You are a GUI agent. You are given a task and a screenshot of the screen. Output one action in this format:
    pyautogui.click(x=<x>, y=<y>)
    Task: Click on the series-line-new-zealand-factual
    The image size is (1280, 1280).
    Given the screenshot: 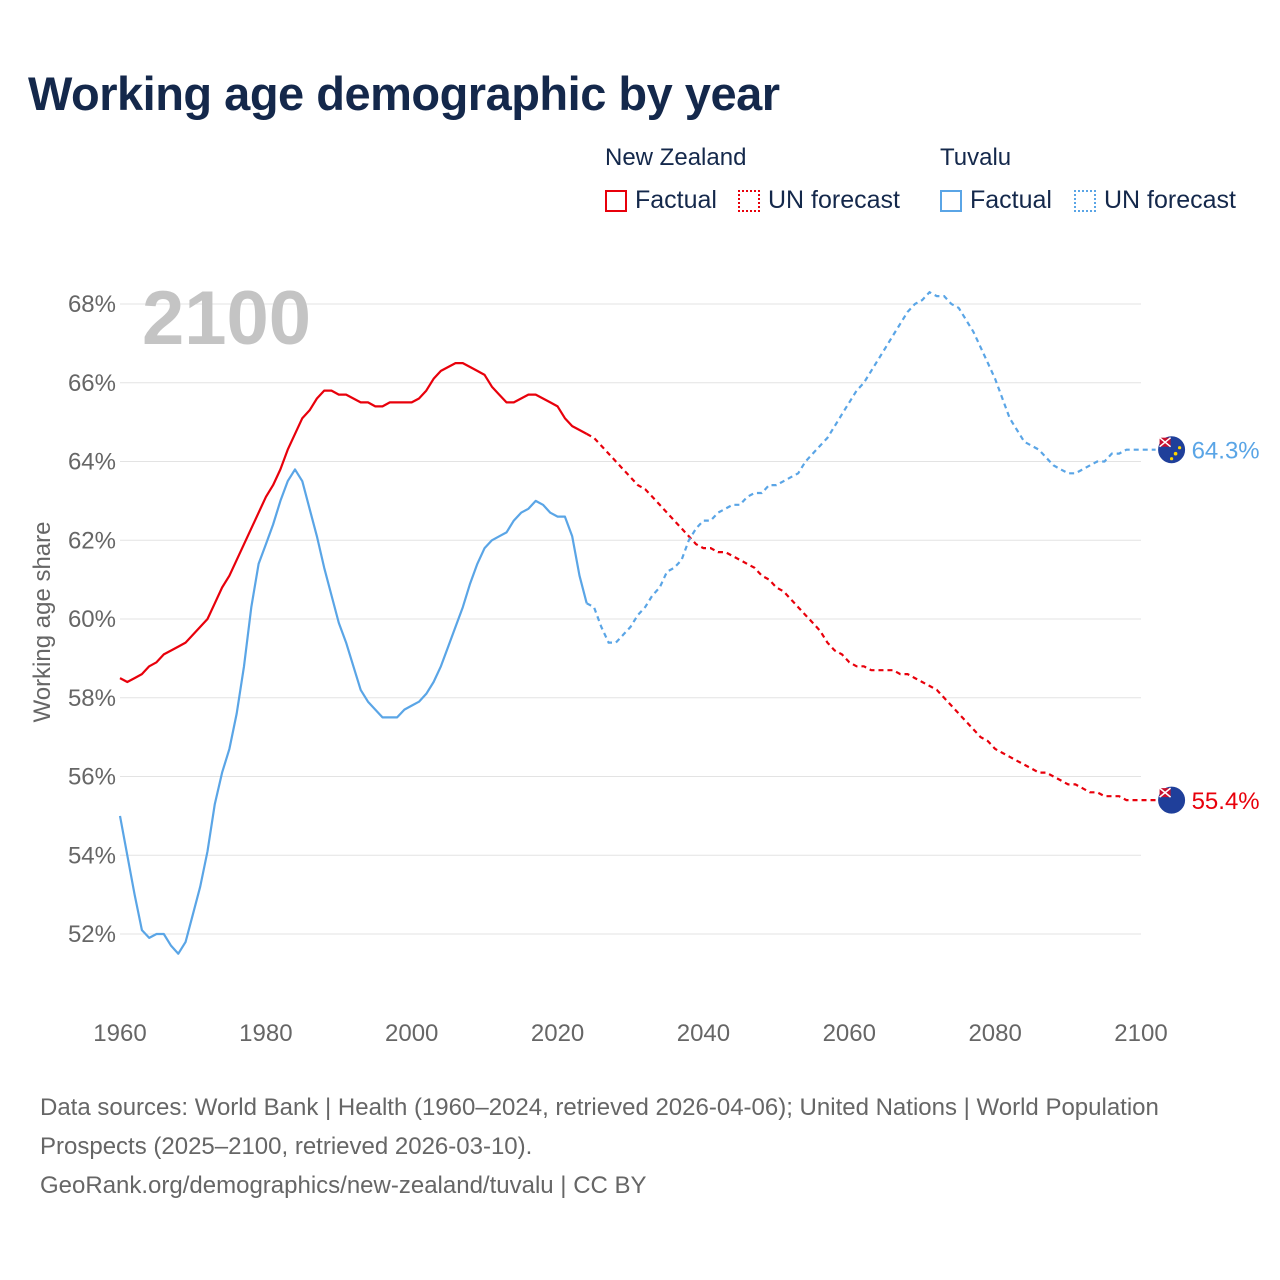 What is the action you would take?
    pyautogui.click(x=353, y=523)
    